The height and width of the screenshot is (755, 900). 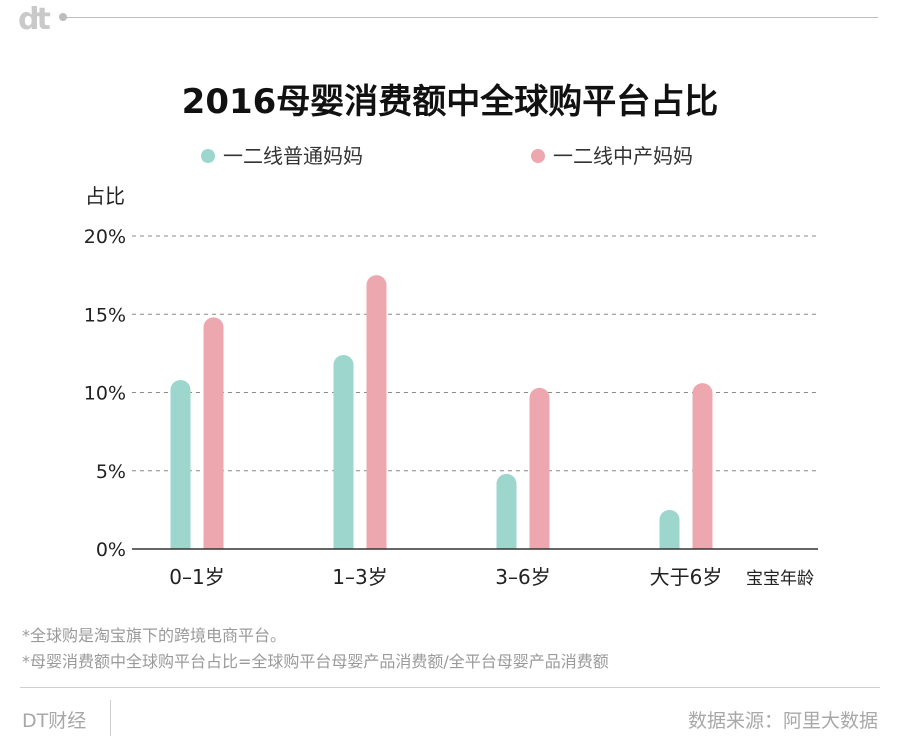 I want to click on legend-label-1: 一二线普通妈妈, so click(x=293, y=156).